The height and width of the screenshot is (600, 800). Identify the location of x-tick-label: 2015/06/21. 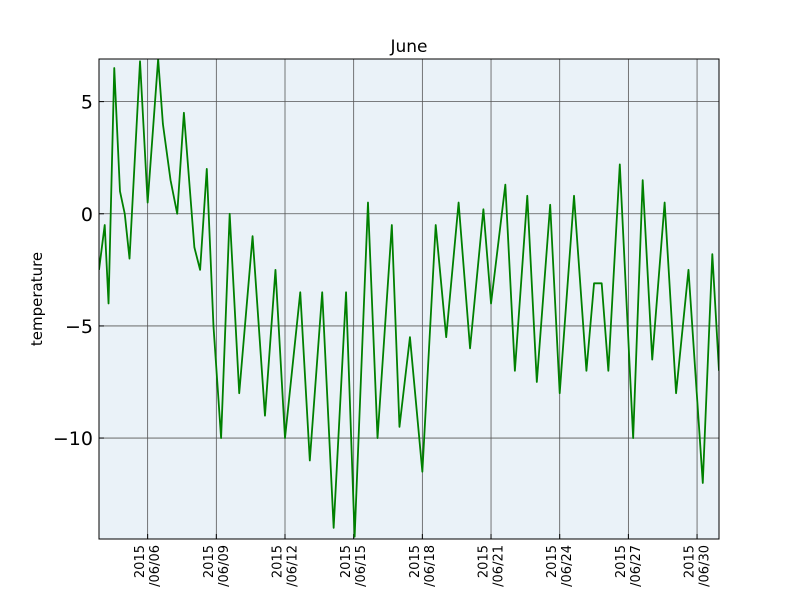
(492, 566).